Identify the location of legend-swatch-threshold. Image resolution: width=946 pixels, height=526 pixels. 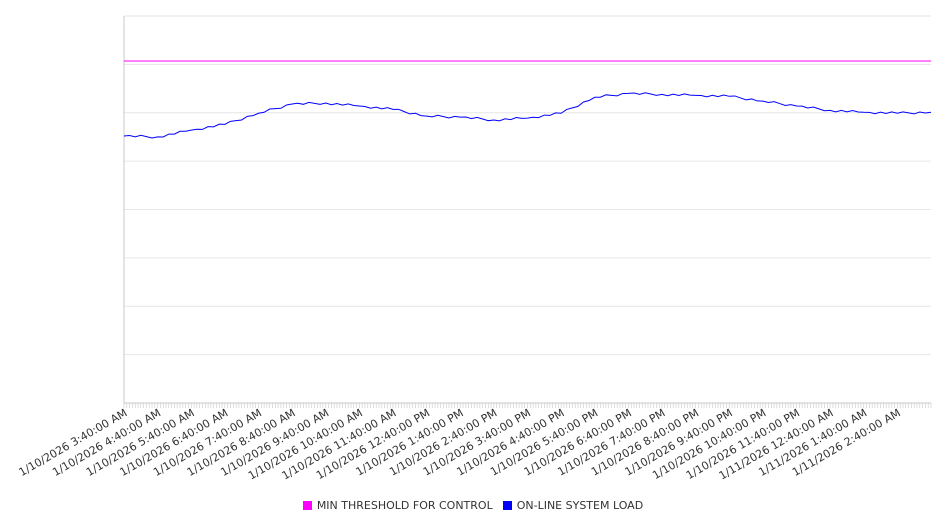
(307, 505).